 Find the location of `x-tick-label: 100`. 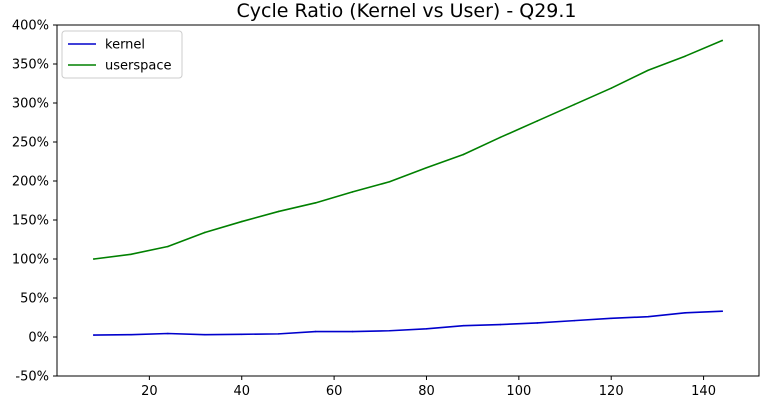

x-tick-label: 100 is located at coordinates (518, 391).